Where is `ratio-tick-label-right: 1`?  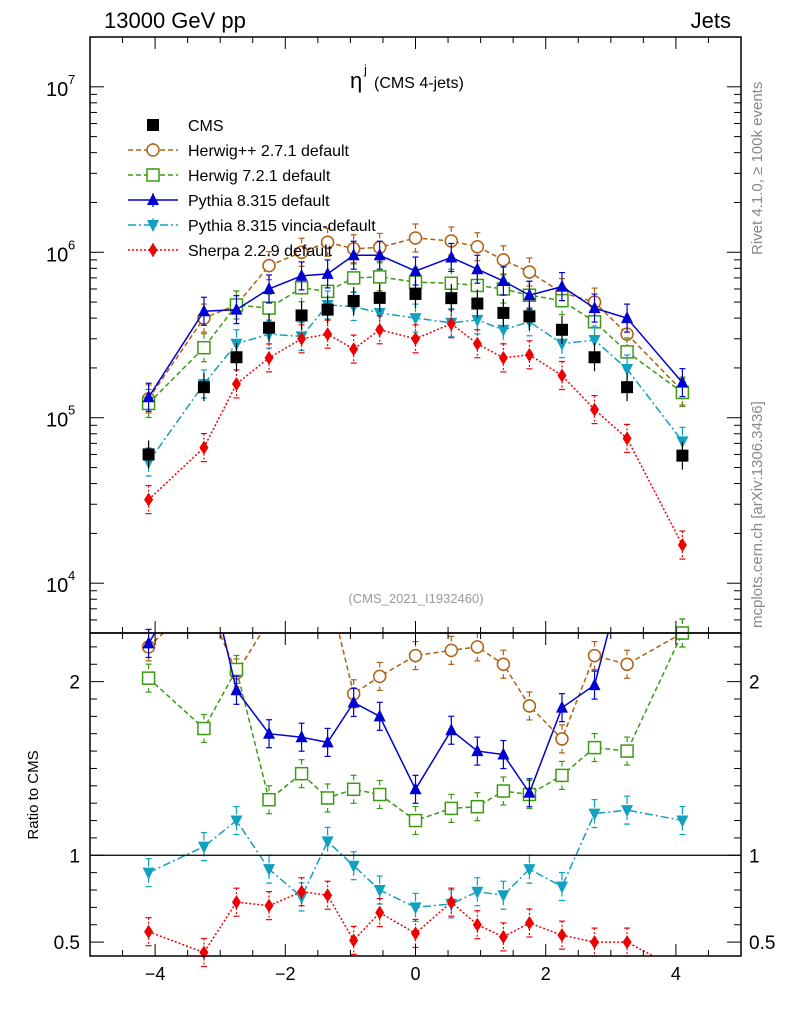 ratio-tick-label-right: 1 is located at coordinates (754, 856).